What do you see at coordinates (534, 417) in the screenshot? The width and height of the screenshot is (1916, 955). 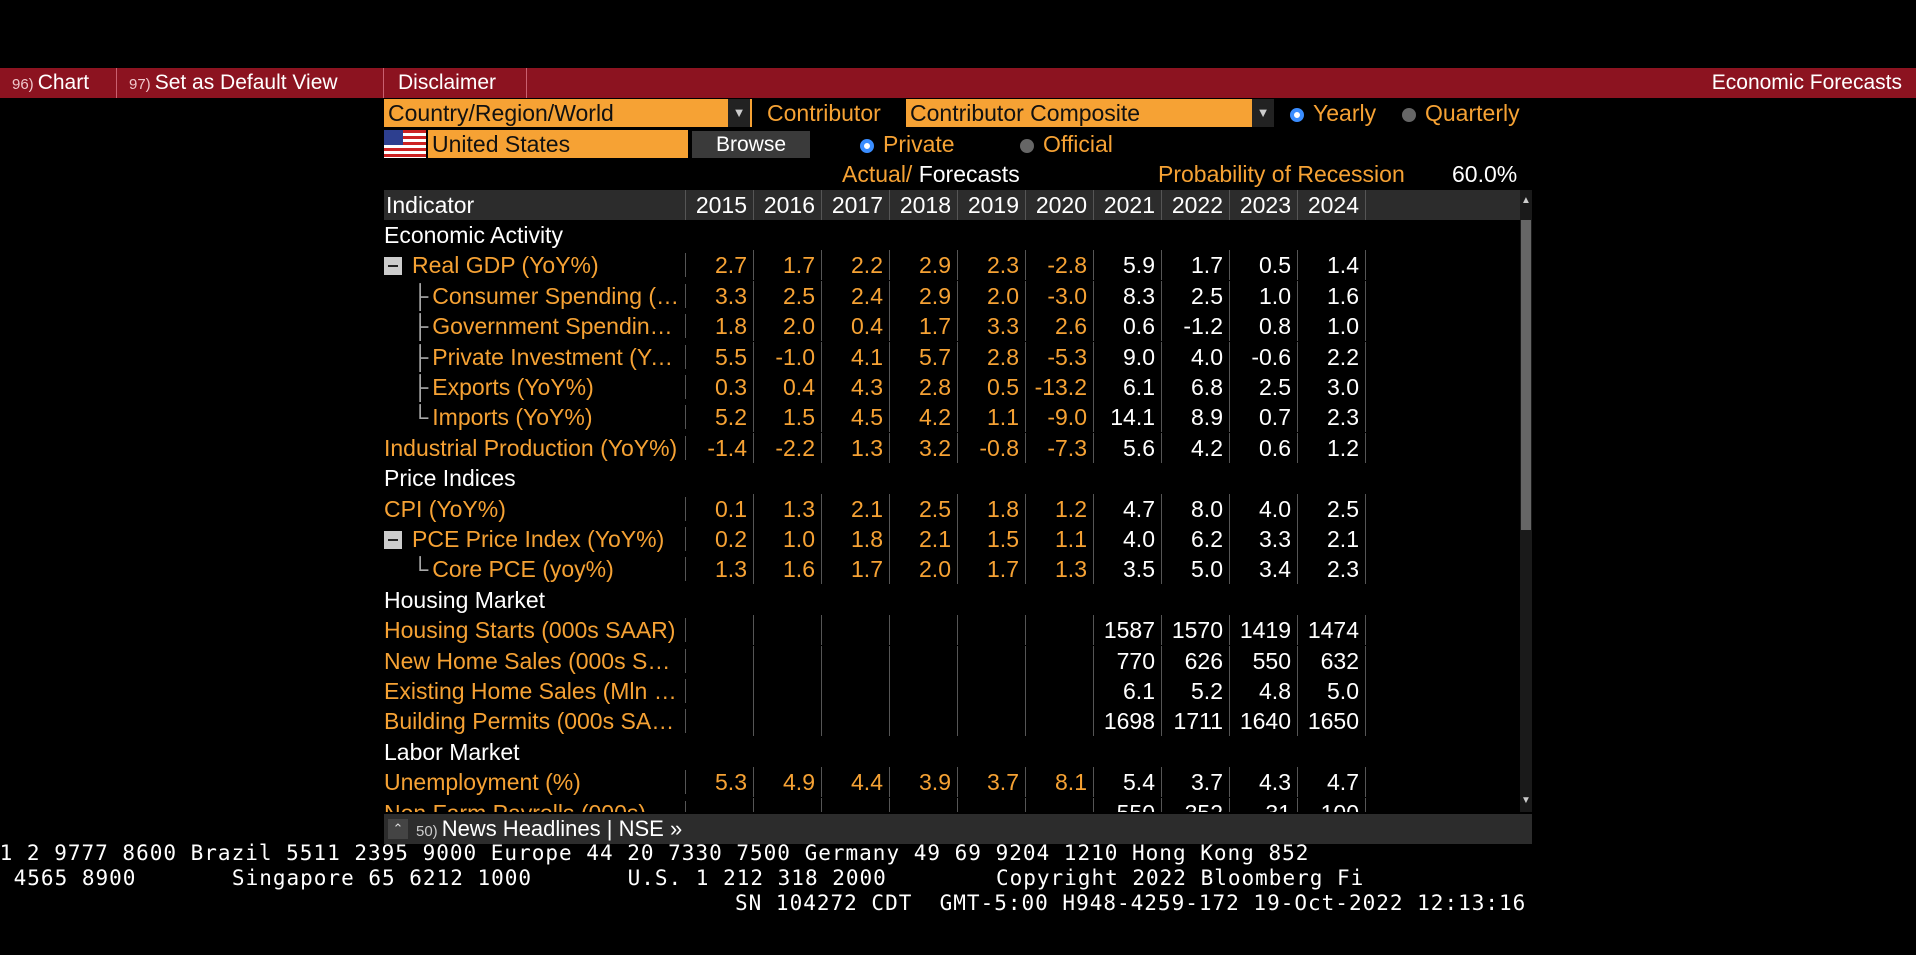 I see `indicator-name: └ Imports (YoY%)` at bounding box center [534, 417].